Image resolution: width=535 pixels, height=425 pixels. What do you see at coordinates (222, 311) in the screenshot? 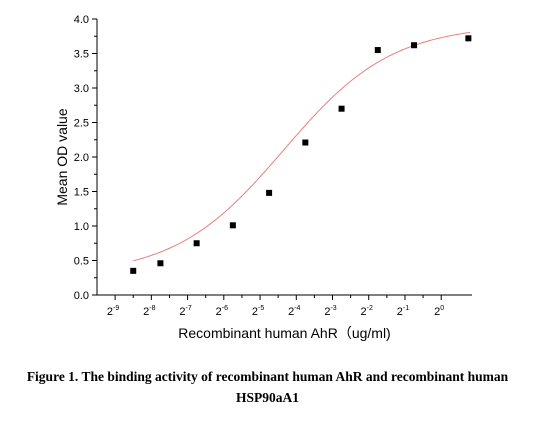
I see `x-tick-label: 2-6` at bounding box center [222, 311].